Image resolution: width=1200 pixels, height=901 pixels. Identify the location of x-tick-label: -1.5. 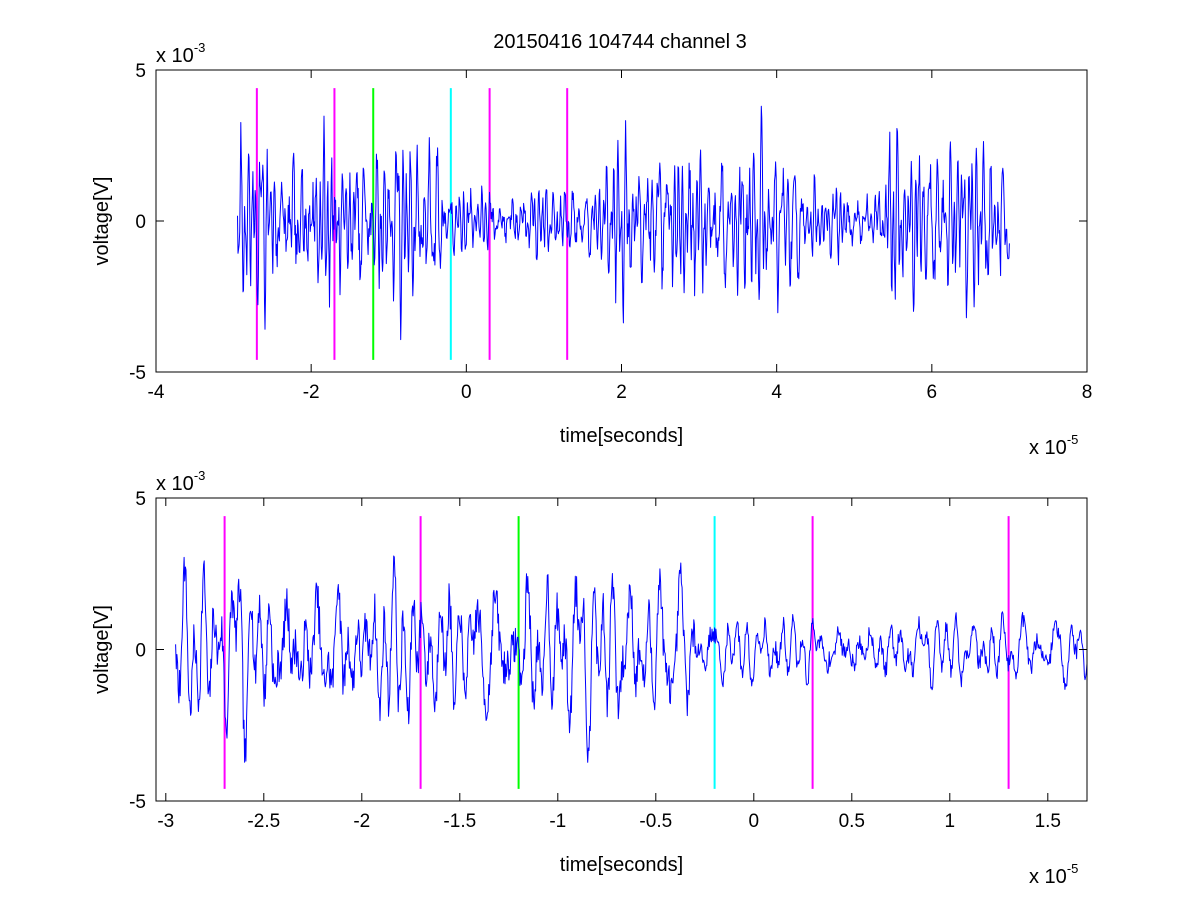
(459, 821).